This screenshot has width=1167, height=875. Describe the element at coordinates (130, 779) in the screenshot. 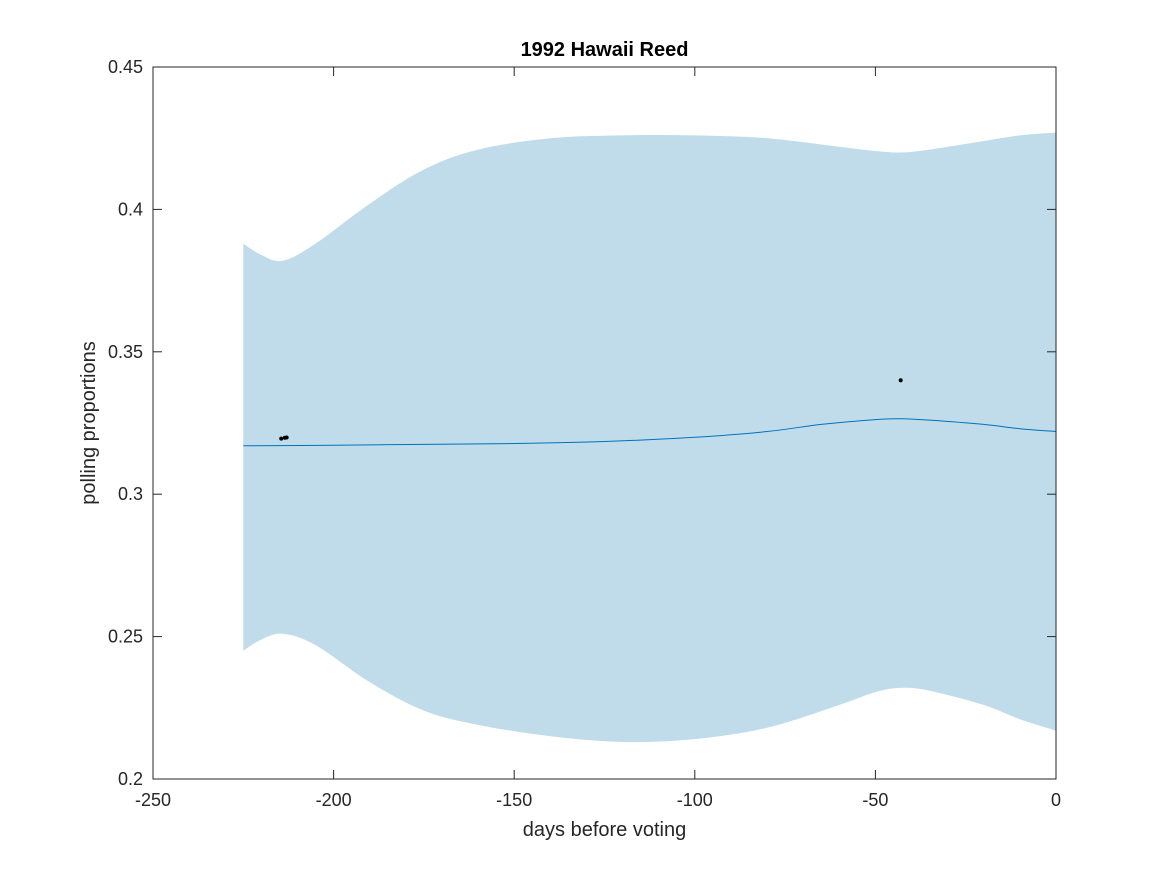

I see `y-tick-label: 0.2` at that location.